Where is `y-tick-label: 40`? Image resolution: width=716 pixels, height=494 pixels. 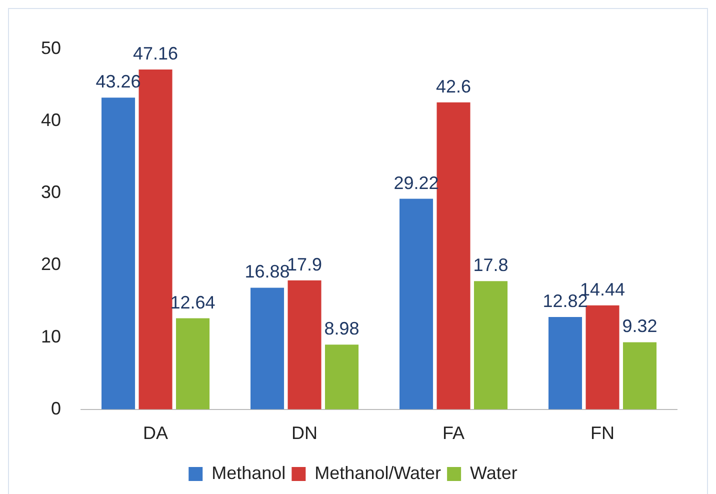
y-tick-label: 40 is located at coordinates (51, 120).